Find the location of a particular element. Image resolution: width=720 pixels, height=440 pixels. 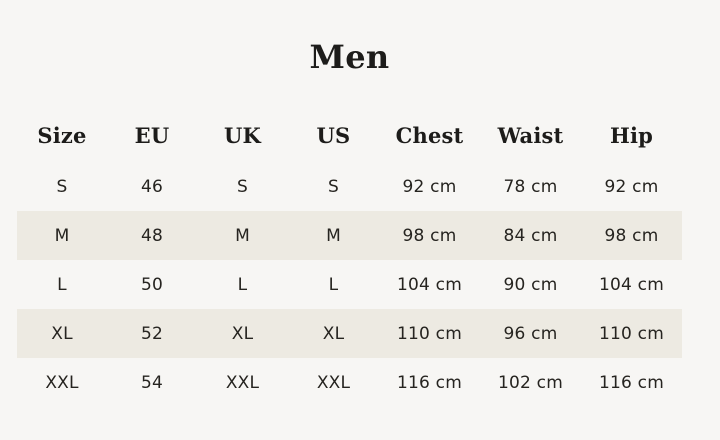

table-cell: 90 cm is located at coordinates (530, 284).